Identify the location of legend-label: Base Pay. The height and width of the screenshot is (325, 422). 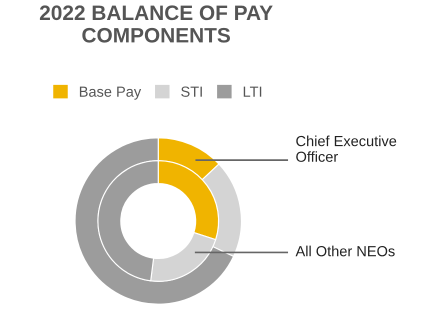
(111, 93).